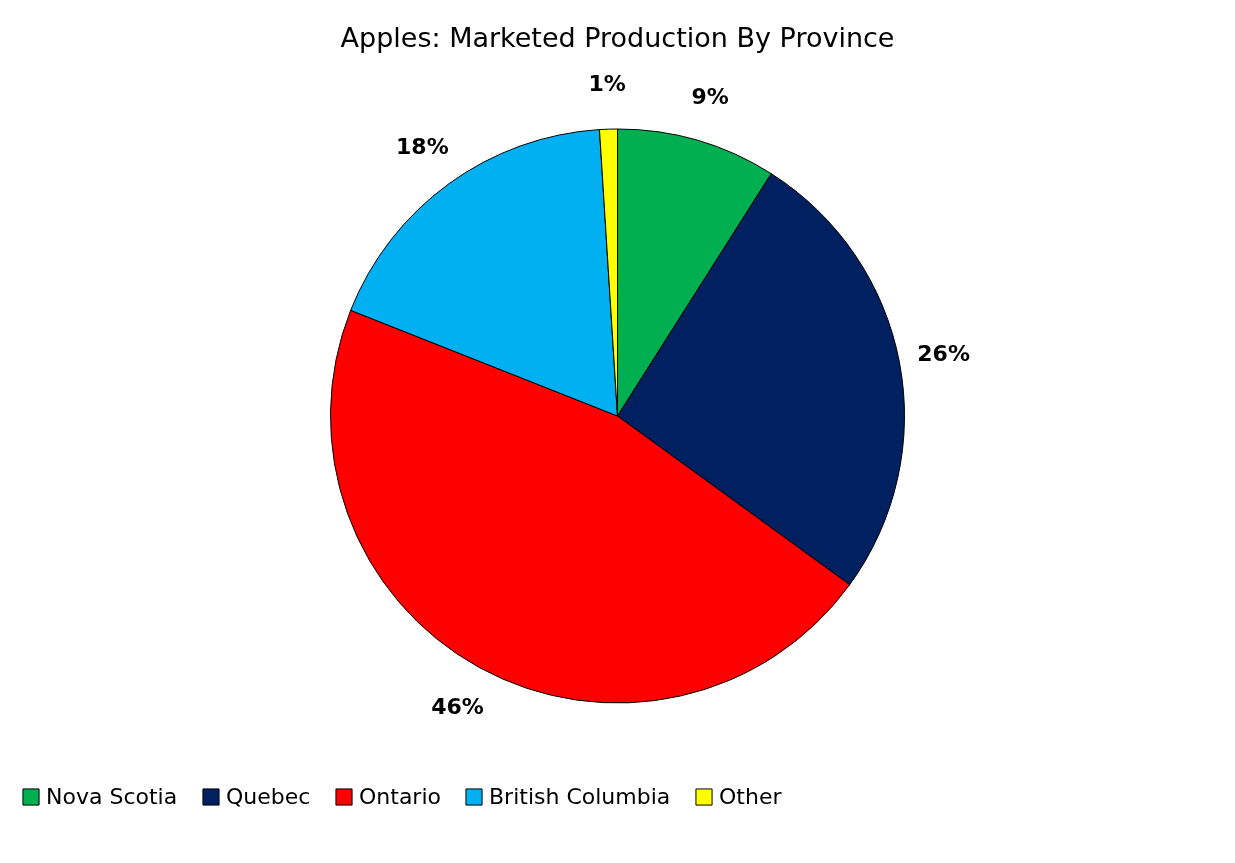 This screenshot has height=863, width=1235. Describe the element at coordinates (710, 97) in the screenshot. I see `data-label: 9%` at that location.